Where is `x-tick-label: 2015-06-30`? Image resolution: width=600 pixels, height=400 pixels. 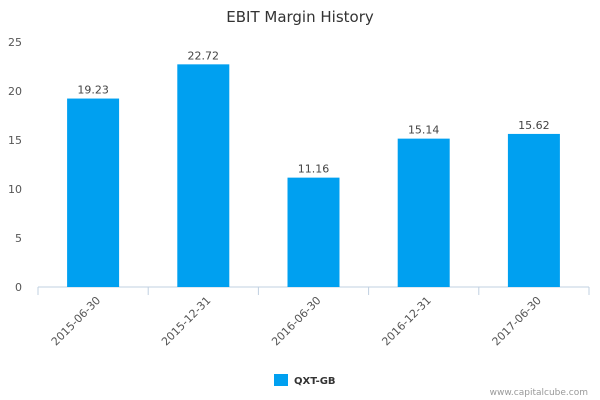
x-tick-label: 2015-06-30 is located at coordinates (76, 321).